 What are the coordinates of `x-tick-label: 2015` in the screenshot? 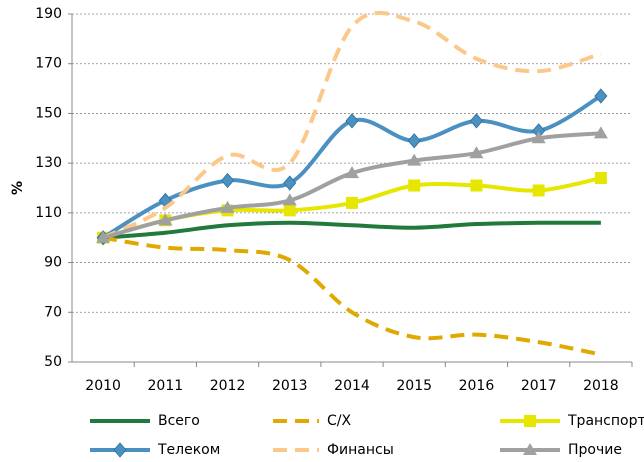 It's located at (414, 386).